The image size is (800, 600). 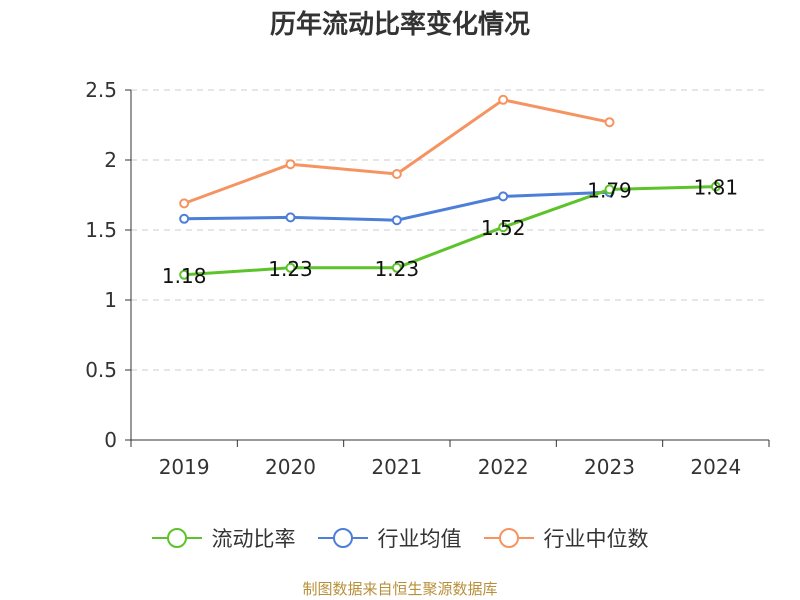 What do you see at coordinates (101, 230) in the screenshot?
I see `y-tick-label: 1.5` at bounding box center [101, 230].